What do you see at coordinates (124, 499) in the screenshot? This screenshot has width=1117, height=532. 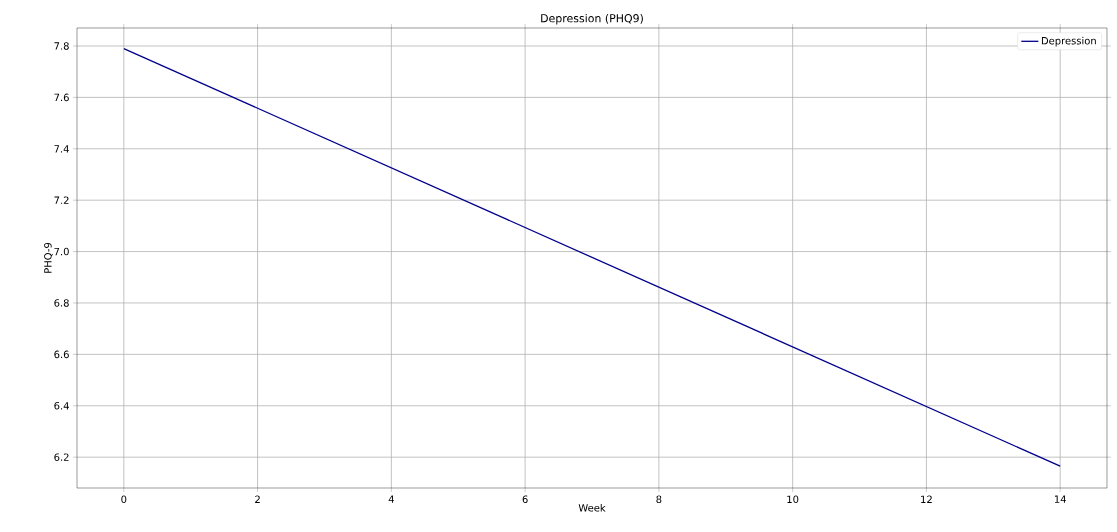 I see `x-tick-label: 0` at bounding box center [124, 499].